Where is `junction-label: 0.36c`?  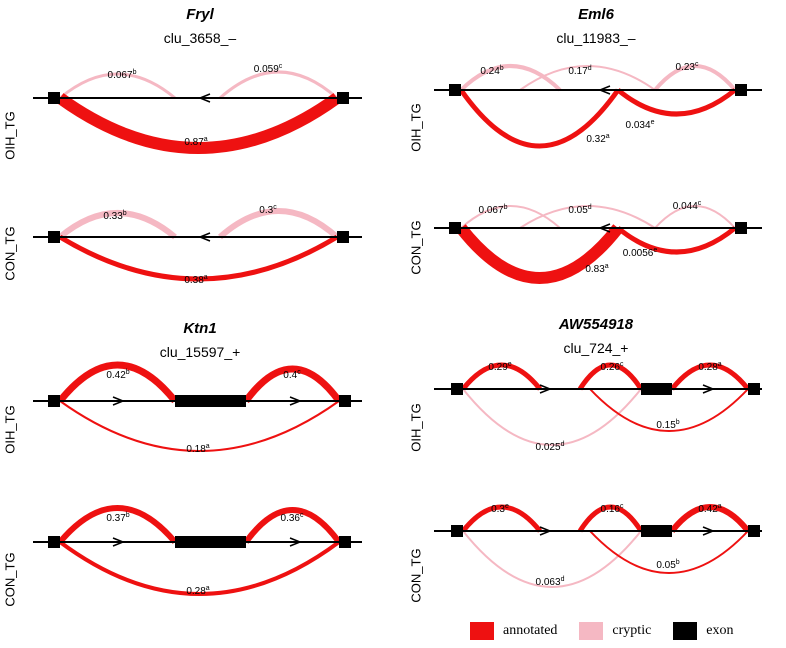
junction-label: 0.36c is located at coordinates (292, 518).